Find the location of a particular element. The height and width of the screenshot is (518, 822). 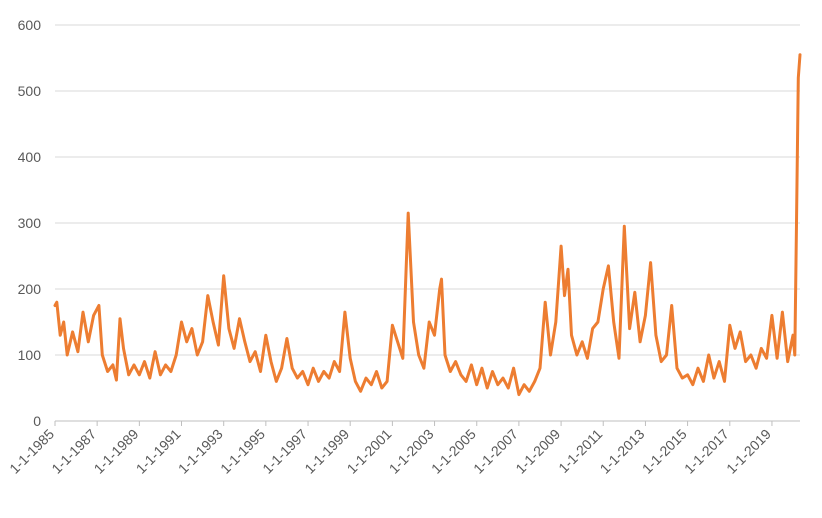

x-tick-label: 1-1-2007 is located at coordinates (495, 451).